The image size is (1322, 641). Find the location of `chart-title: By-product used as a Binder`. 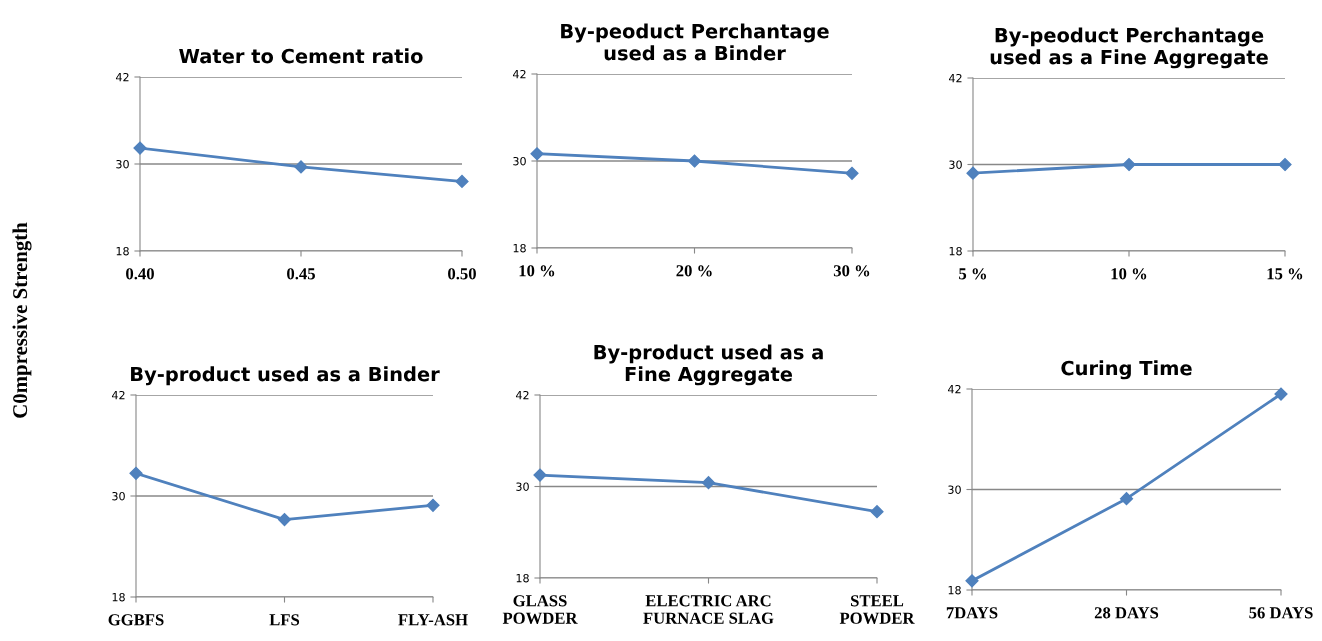

chart-title: By-product used as a Binder is located at coordinates (285, 376).